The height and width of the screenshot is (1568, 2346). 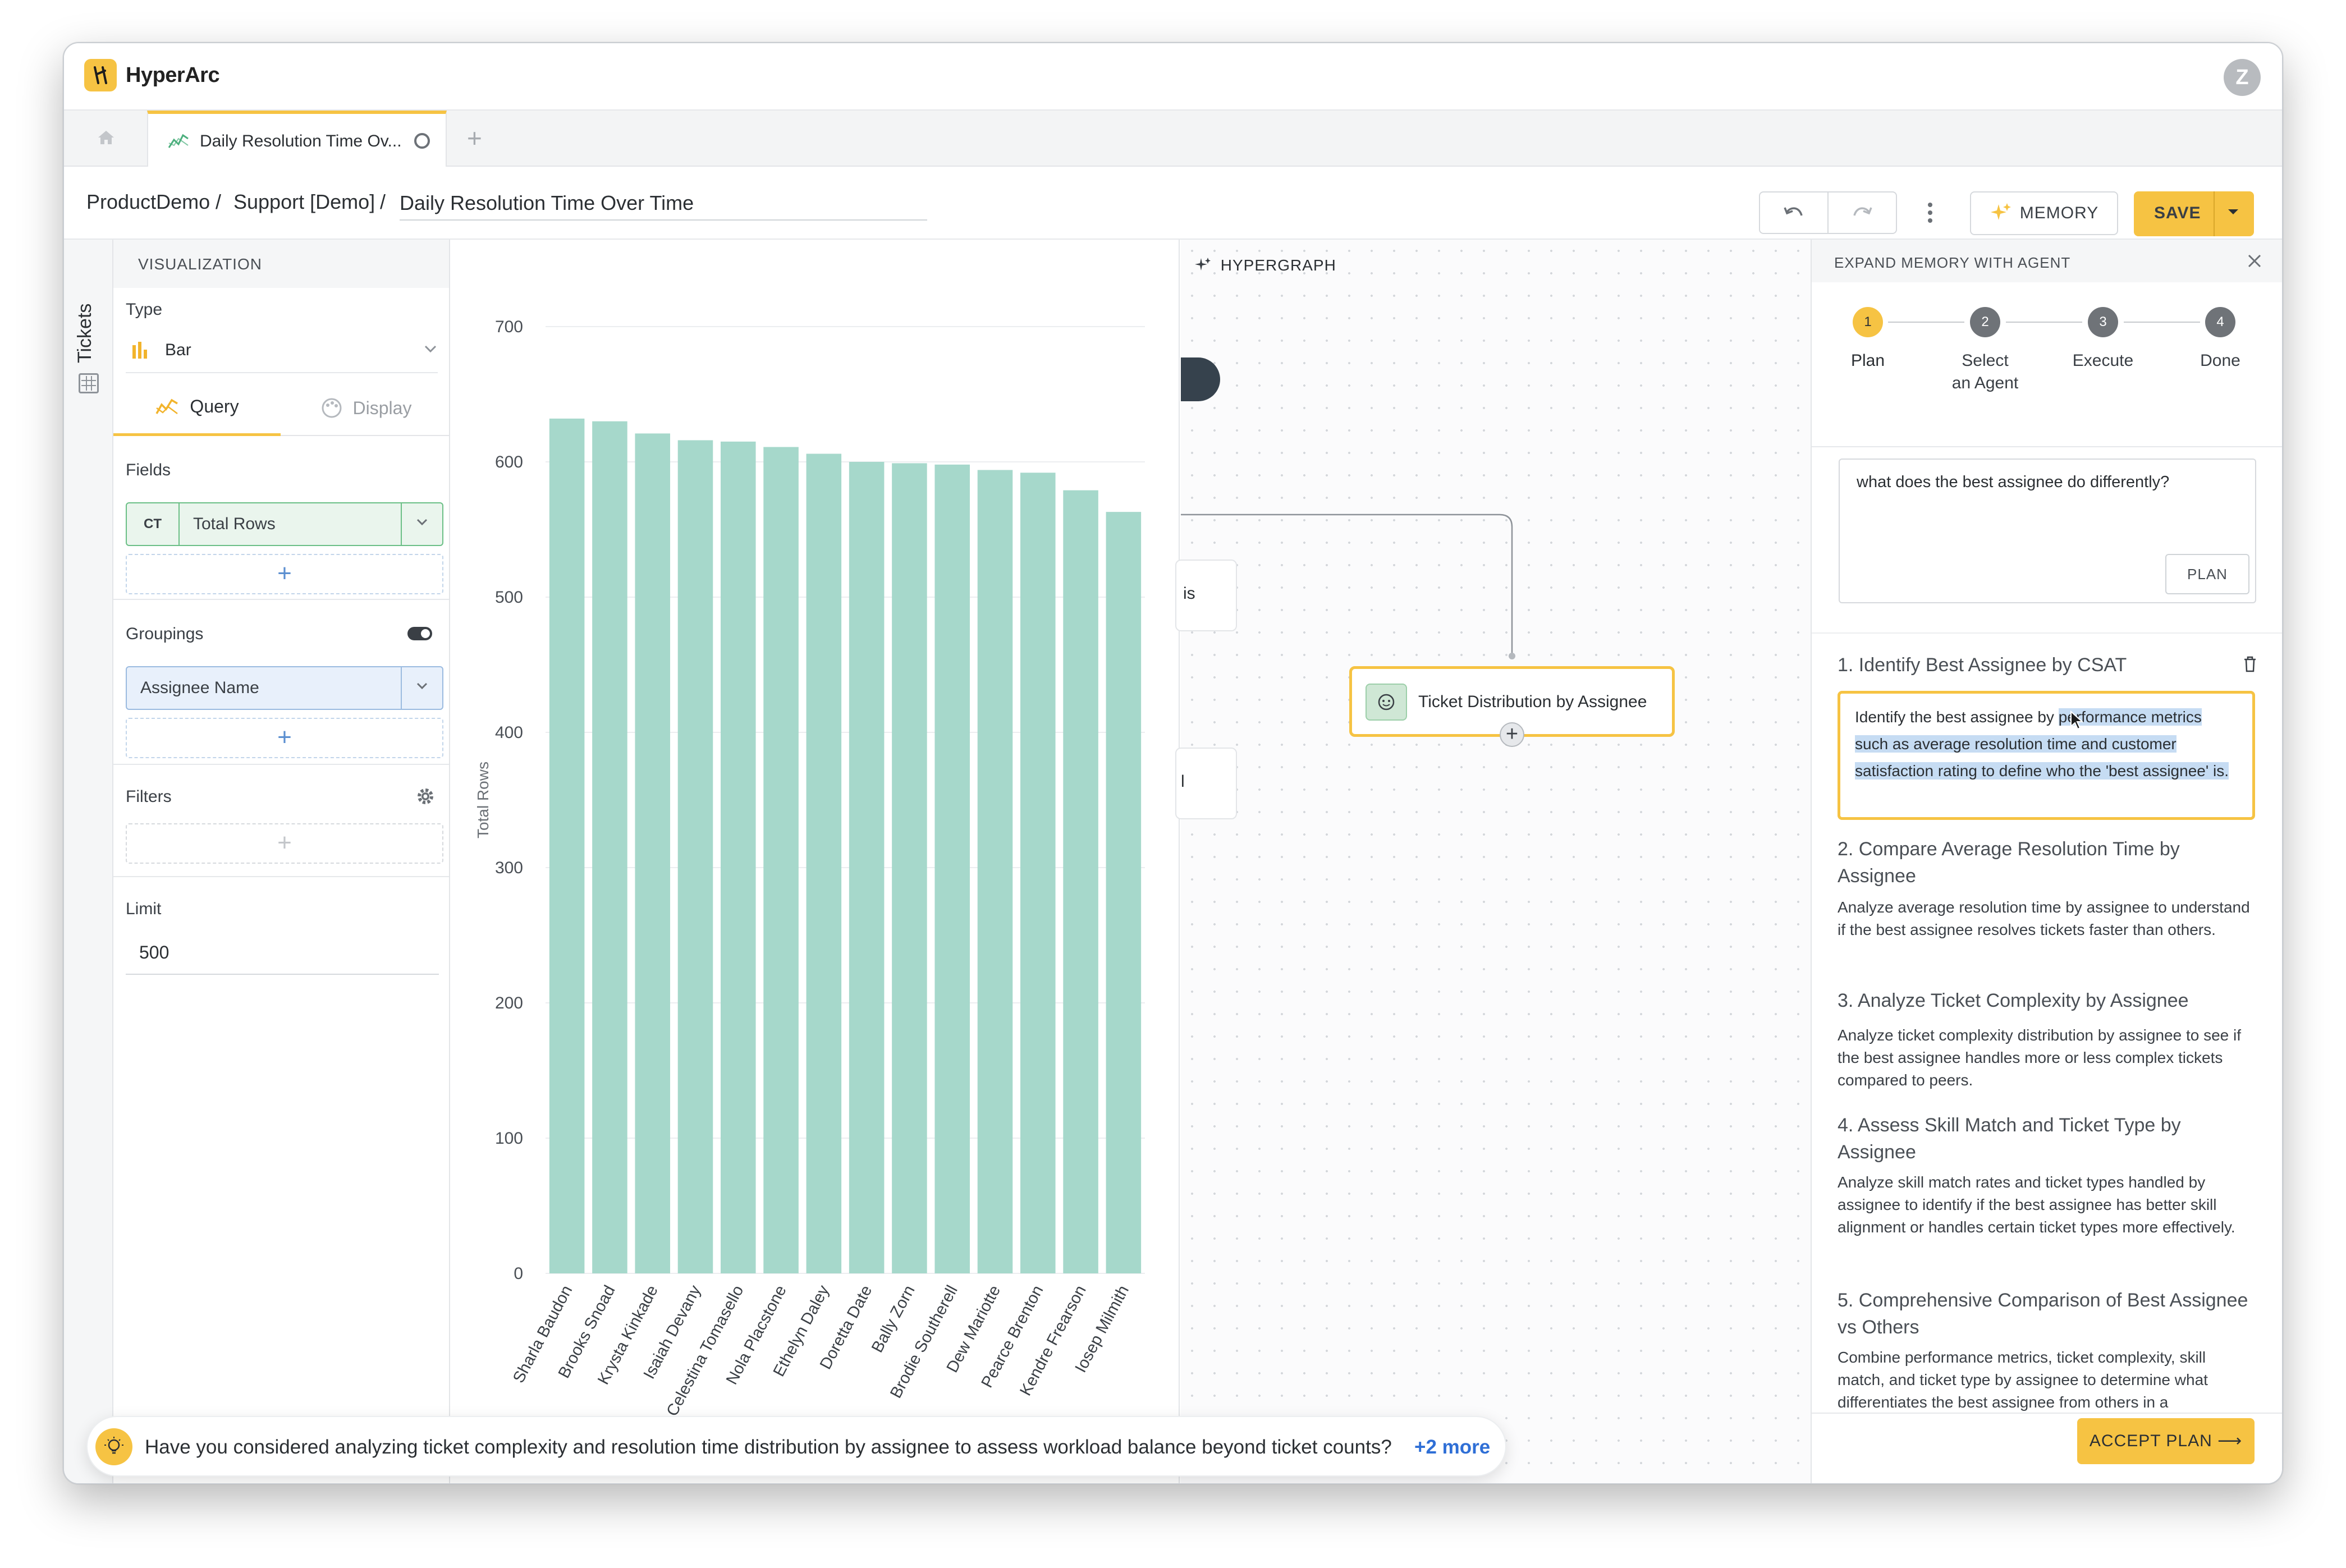 I want to click on add-filter-button: +, so click(x=284, y=844).